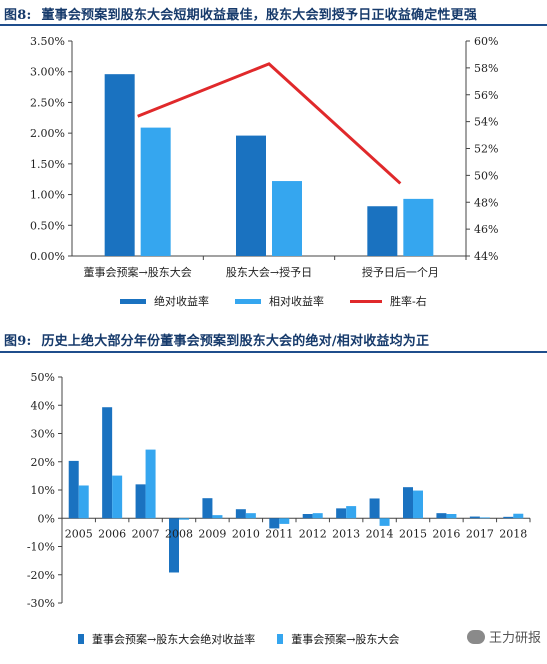 The height and width of the screenshot is (664, 547). Describe the element at coordinates (41, 547) in the screenshot. I see `y-tick-label: -10%` at that location.